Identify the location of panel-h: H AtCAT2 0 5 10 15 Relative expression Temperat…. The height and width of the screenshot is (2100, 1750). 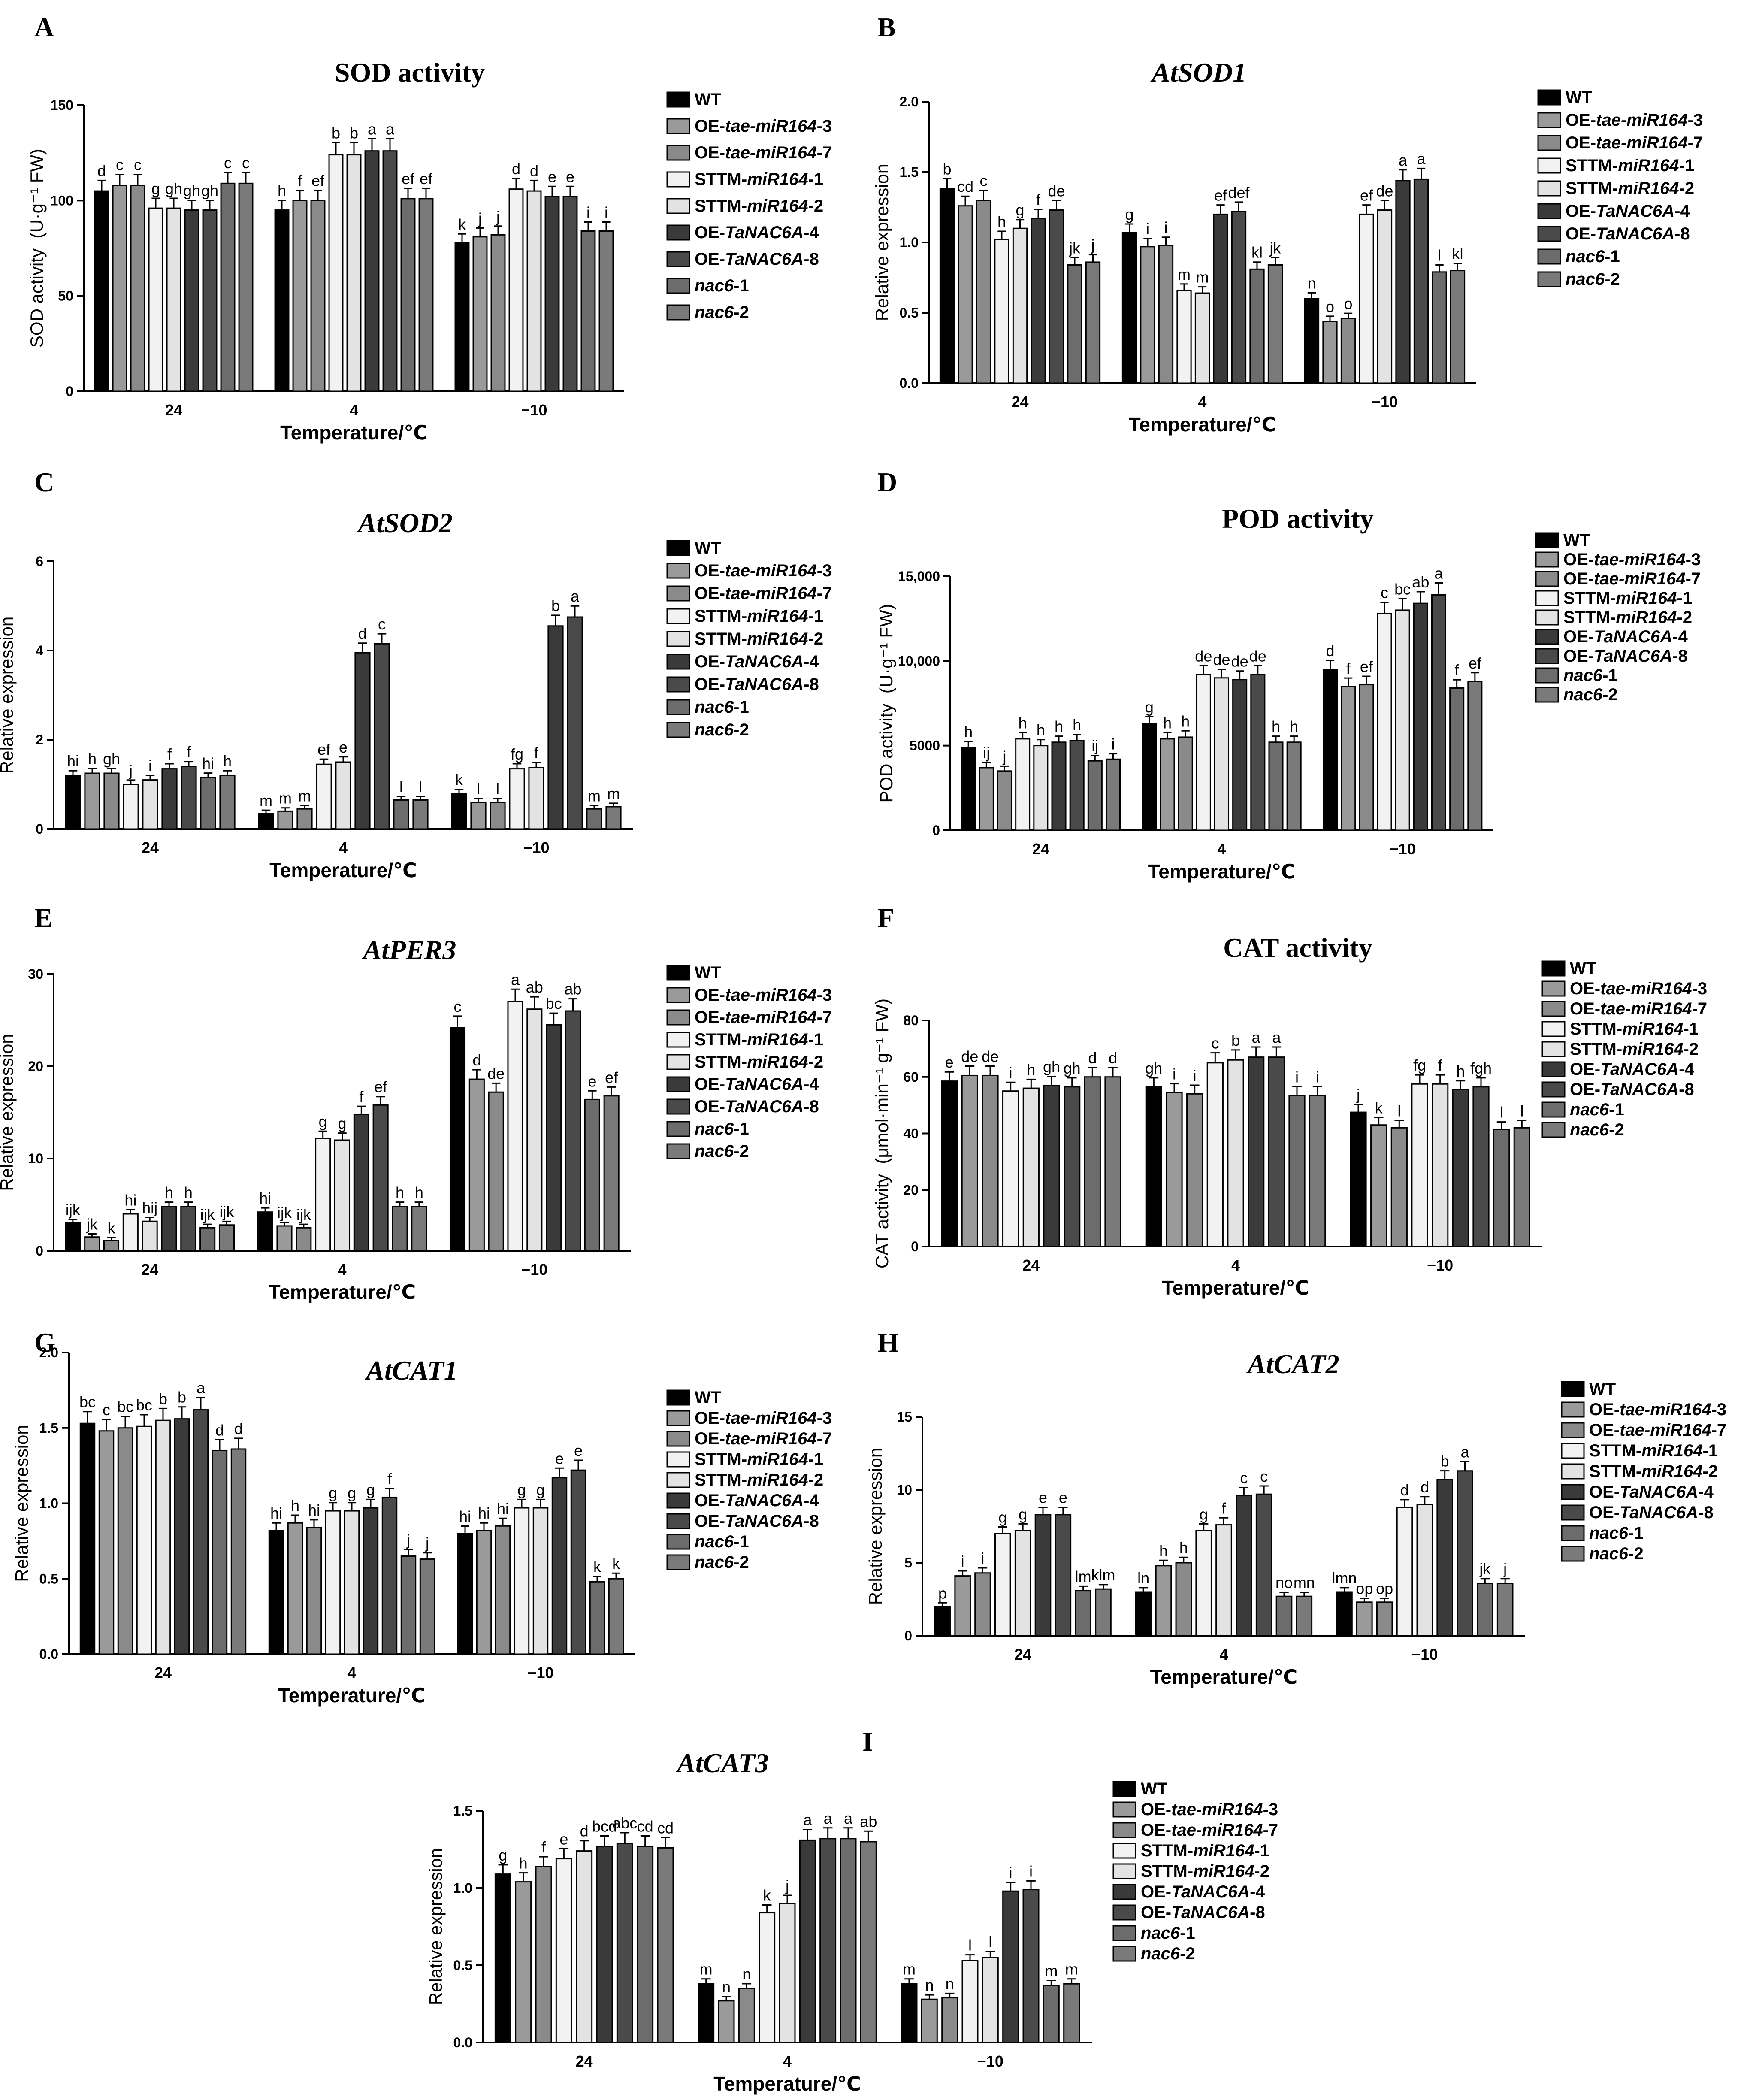
(1295, 1507).